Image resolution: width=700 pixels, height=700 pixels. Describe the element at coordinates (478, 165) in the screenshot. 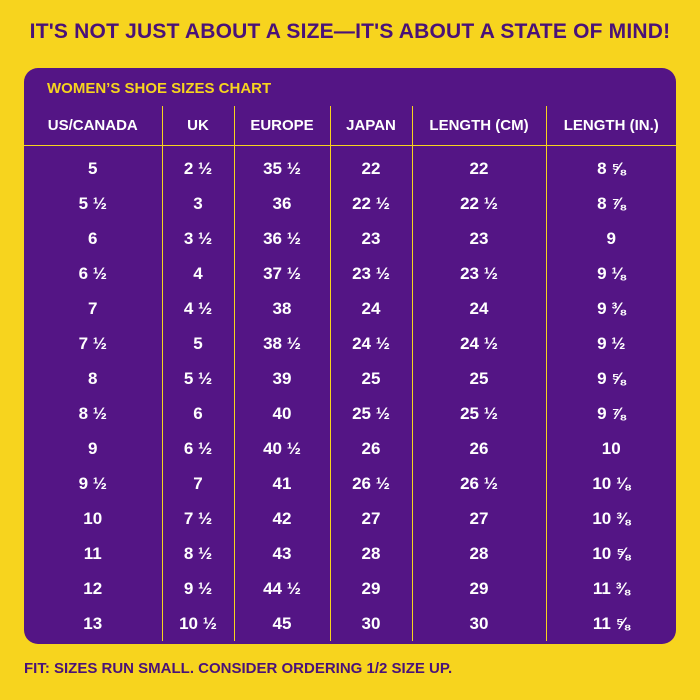

I see `cell-length-cm: 22` at that location.